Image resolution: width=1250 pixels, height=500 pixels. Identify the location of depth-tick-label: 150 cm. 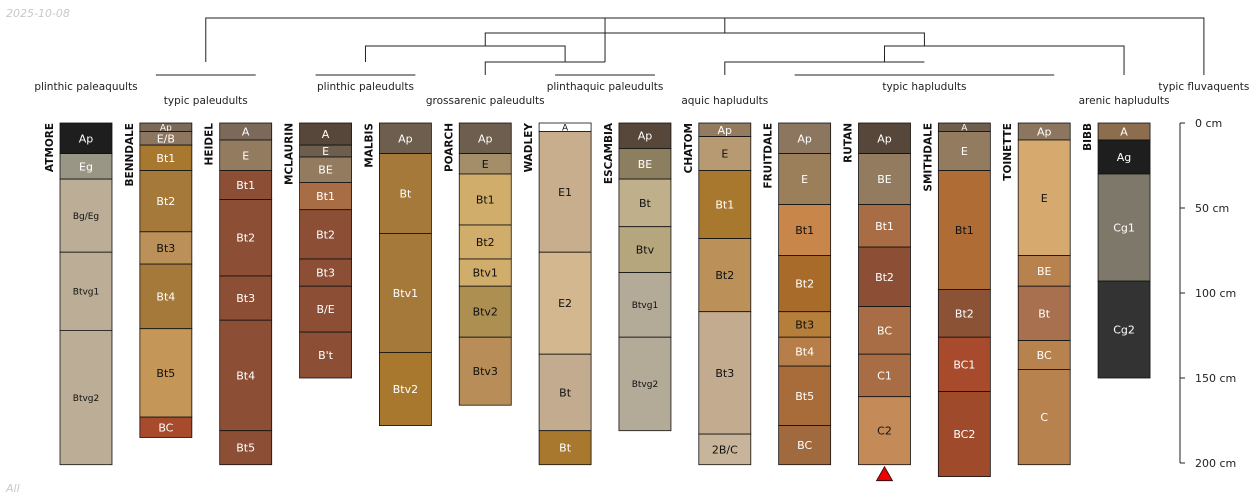
(1215, 378).